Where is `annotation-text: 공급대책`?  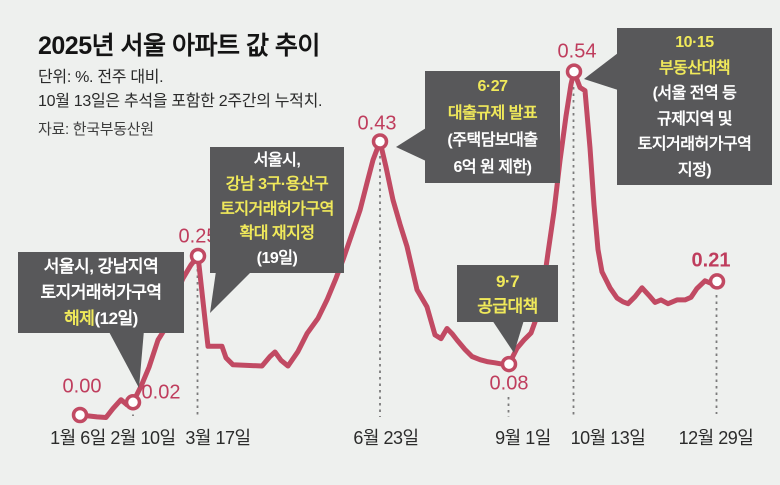
annotation-text: 공급대책 is located at coordinates (507, 306).